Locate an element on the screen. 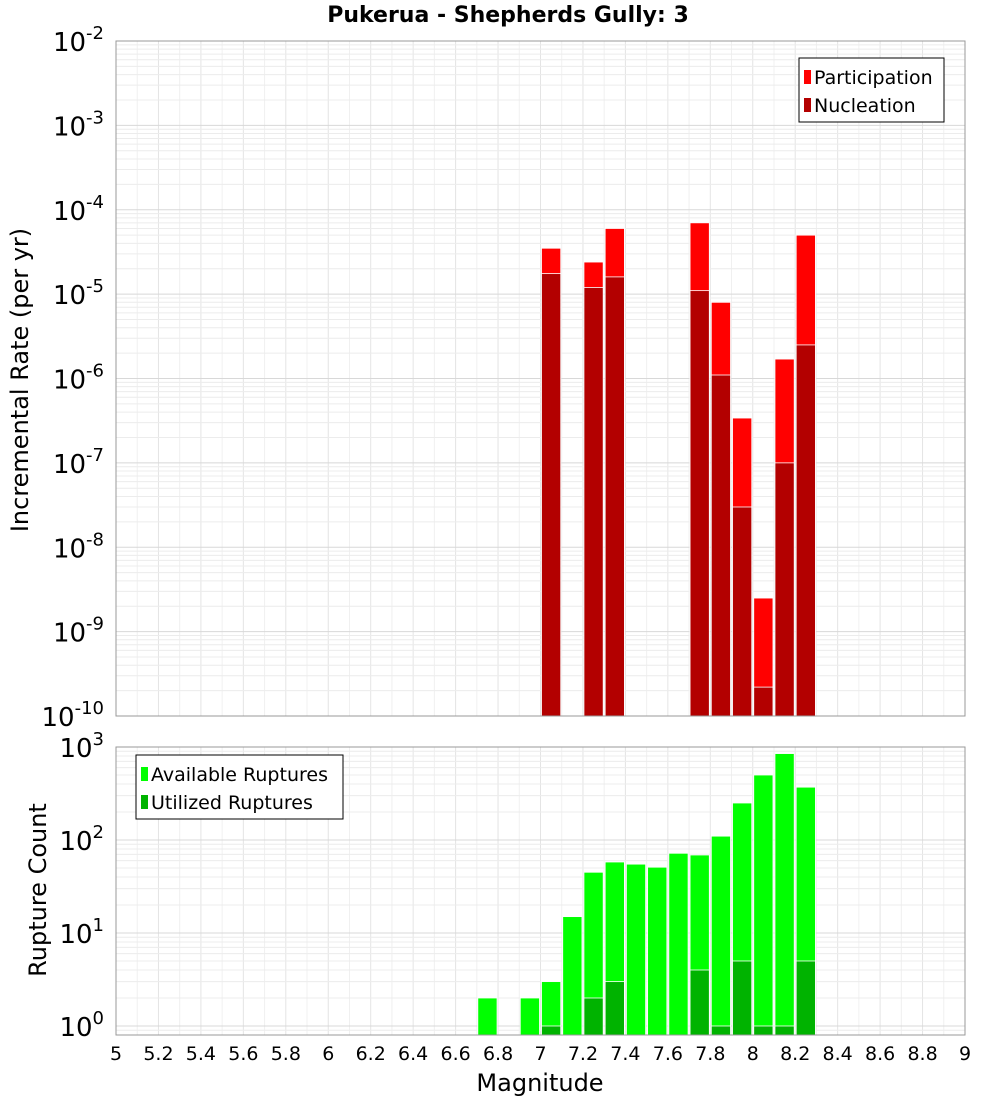 This screenshot has height=1104, width=1000. top-legend: Participation Nucleation is located at coordinates (871, 90).